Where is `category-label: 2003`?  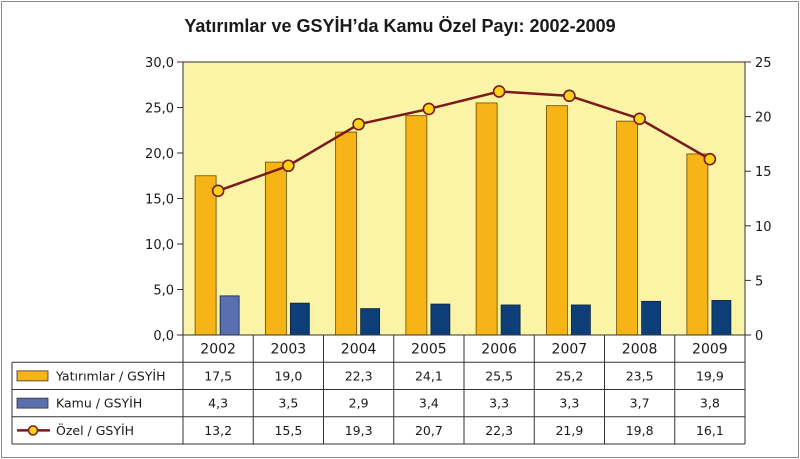 category-label: 2003 is located at coordinates (289, 350).